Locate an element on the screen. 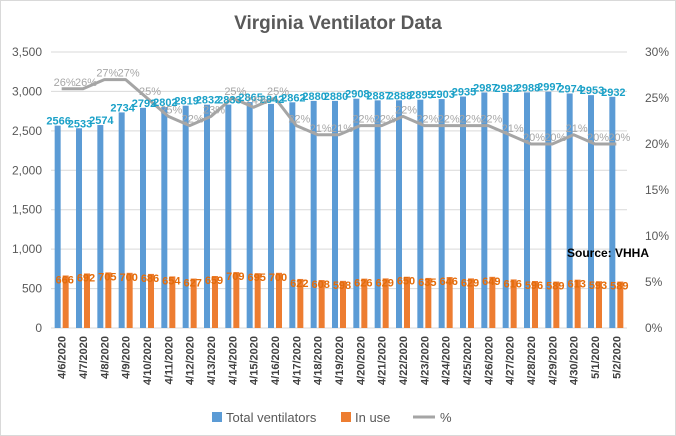 The height and width of the screenshot is (436, 676). percent-data-label: 25% is located at coordinates (235, 92).